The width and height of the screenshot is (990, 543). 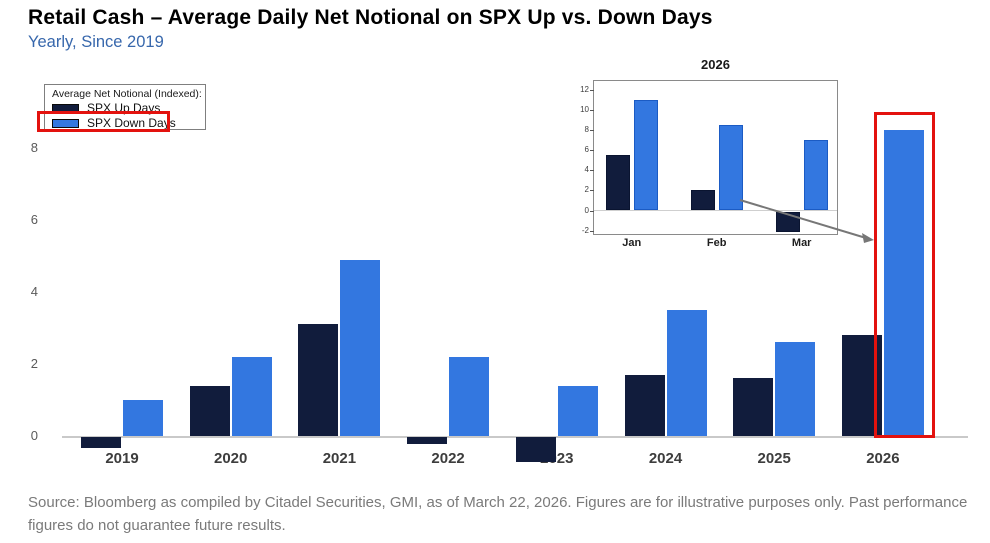 I want to click on highlight-red-box-2026-down-bar, so click(x=904, y=275).